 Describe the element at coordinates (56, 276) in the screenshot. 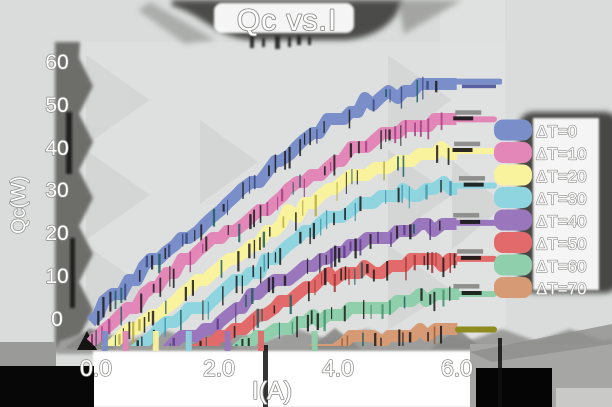

I see `y-tick-10: 10` at that location.